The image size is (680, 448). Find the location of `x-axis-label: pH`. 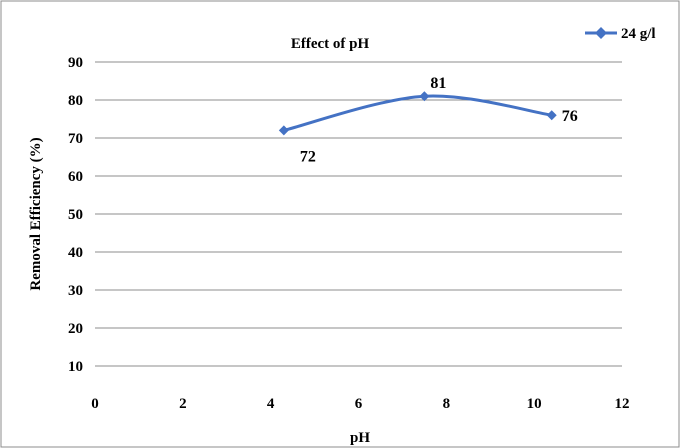

x-axis-label: pH is located at coordinates (360, 438).